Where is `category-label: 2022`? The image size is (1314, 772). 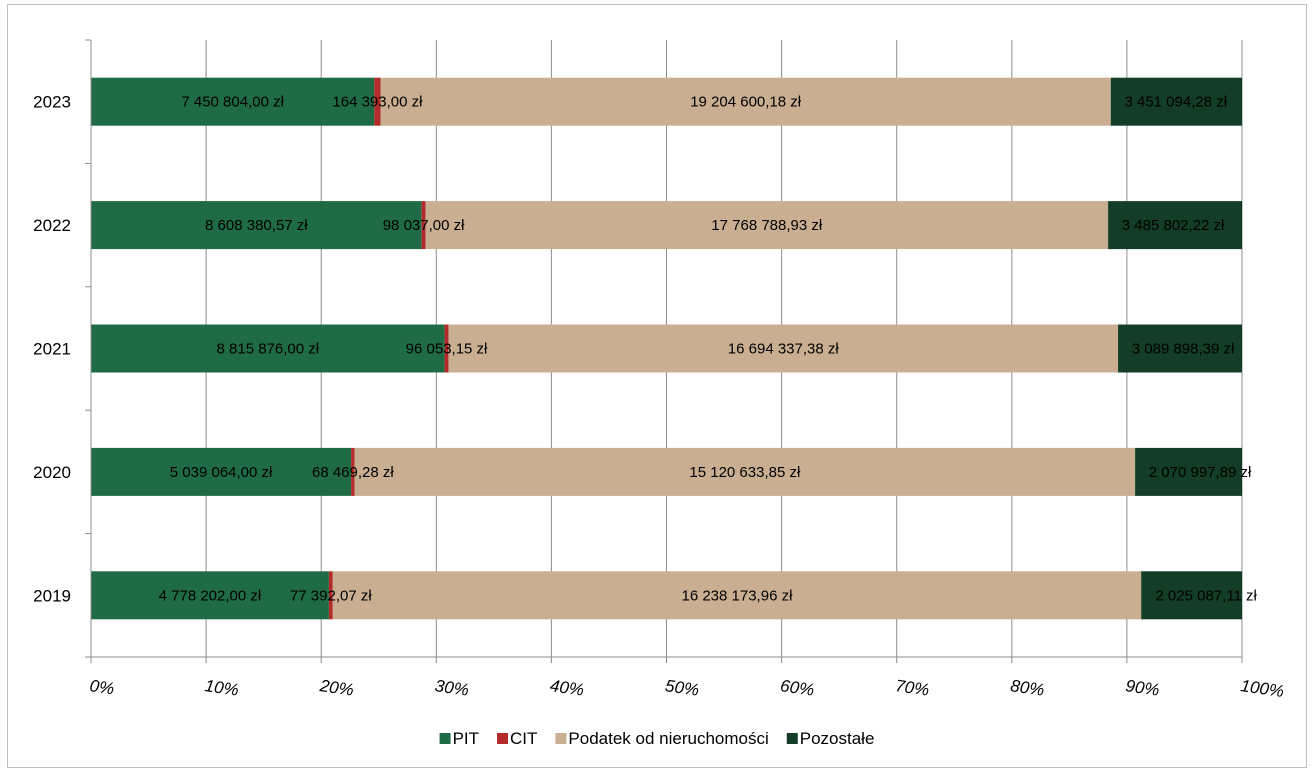
category-label: 2022 is located at coordinates (52, 225).